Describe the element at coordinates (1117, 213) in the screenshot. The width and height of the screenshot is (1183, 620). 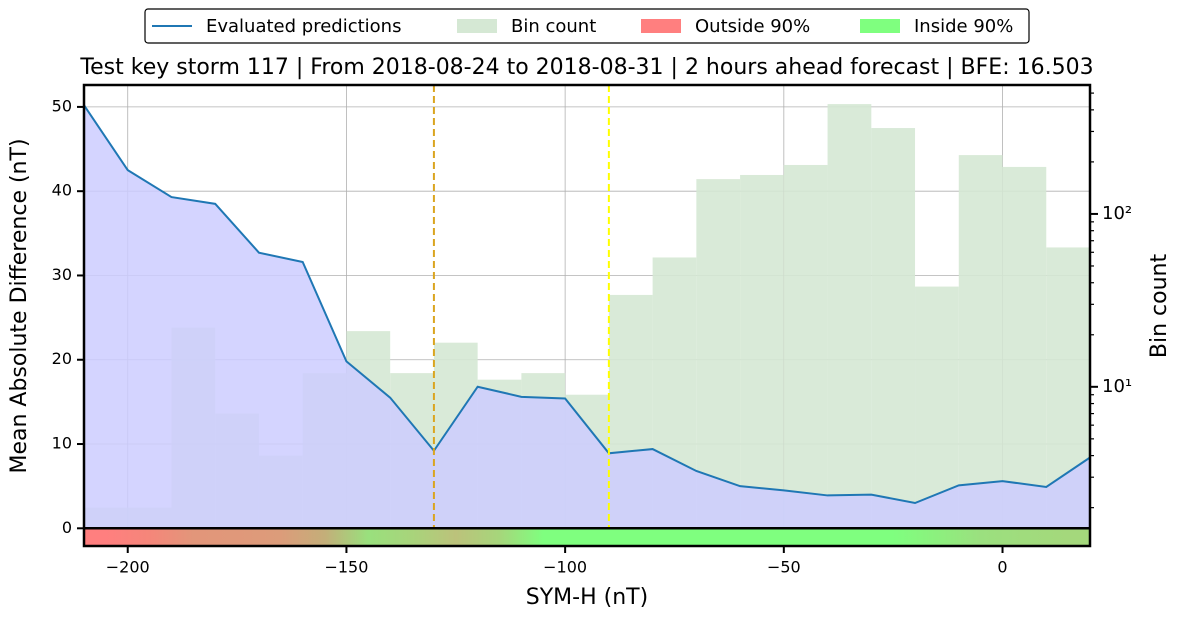
I see `y2-tick-label: 10²` at that location.